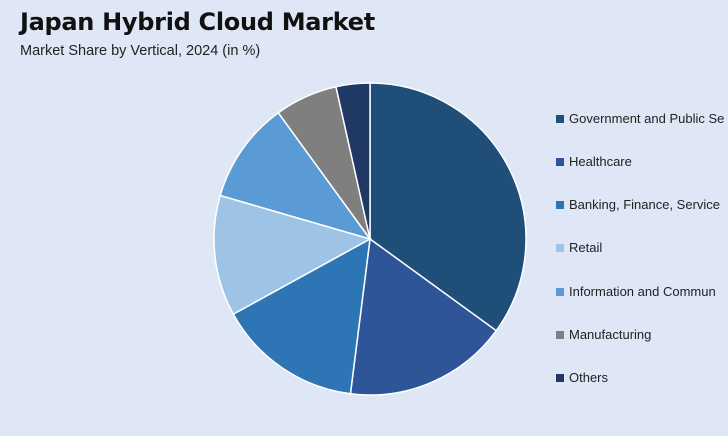 This screenshot has width=728, height=436. I want to click on legend-item: Others, so click(582, 377).